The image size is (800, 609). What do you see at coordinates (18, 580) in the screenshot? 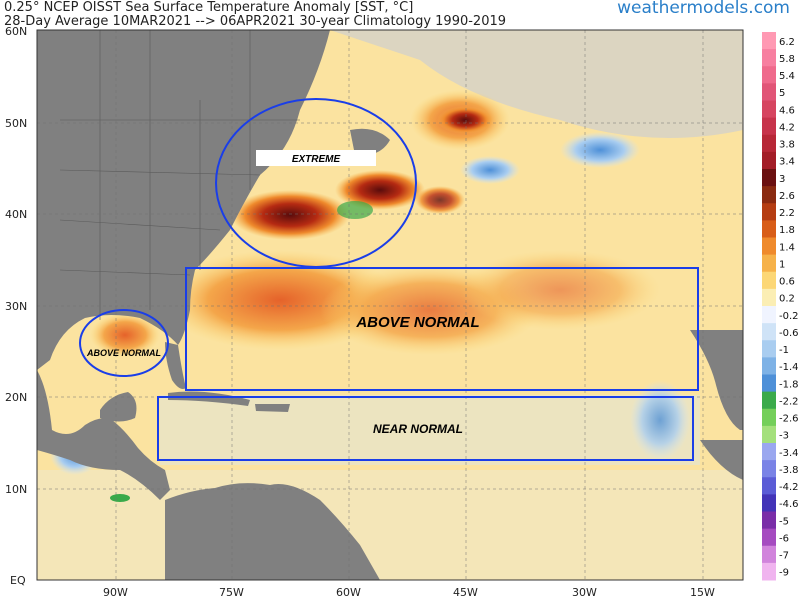
I see `lat-label: EQ` at bounding box center [18, 580].